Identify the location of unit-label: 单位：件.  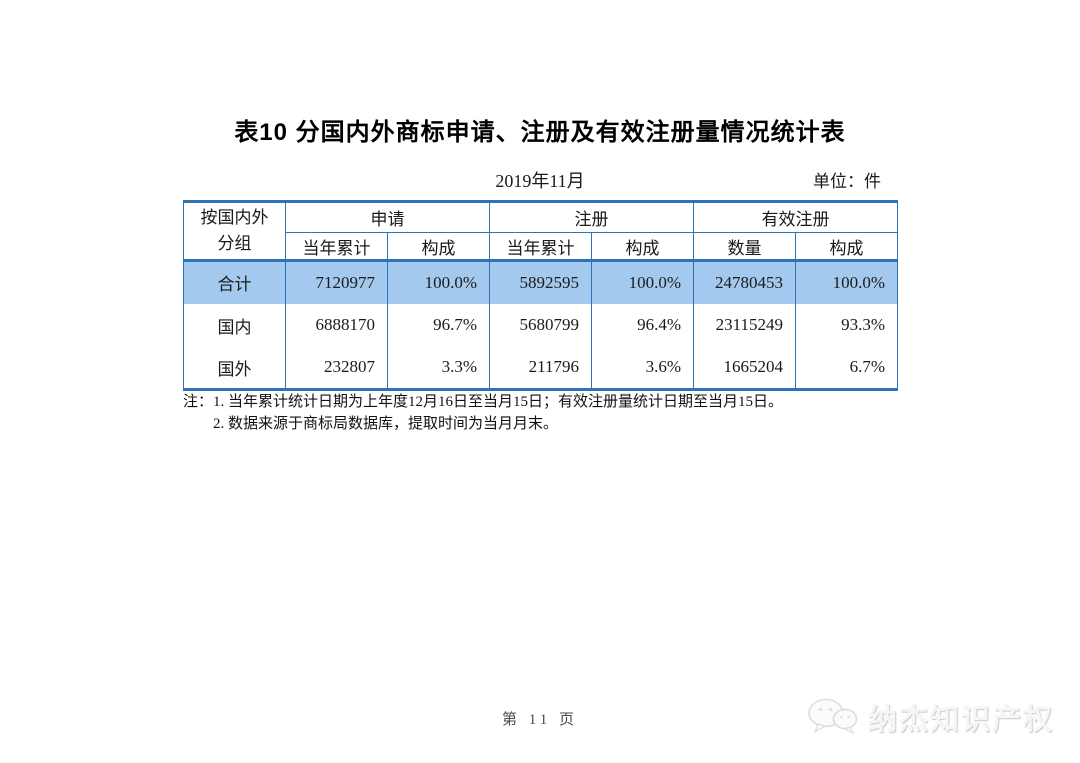
(847, 181).